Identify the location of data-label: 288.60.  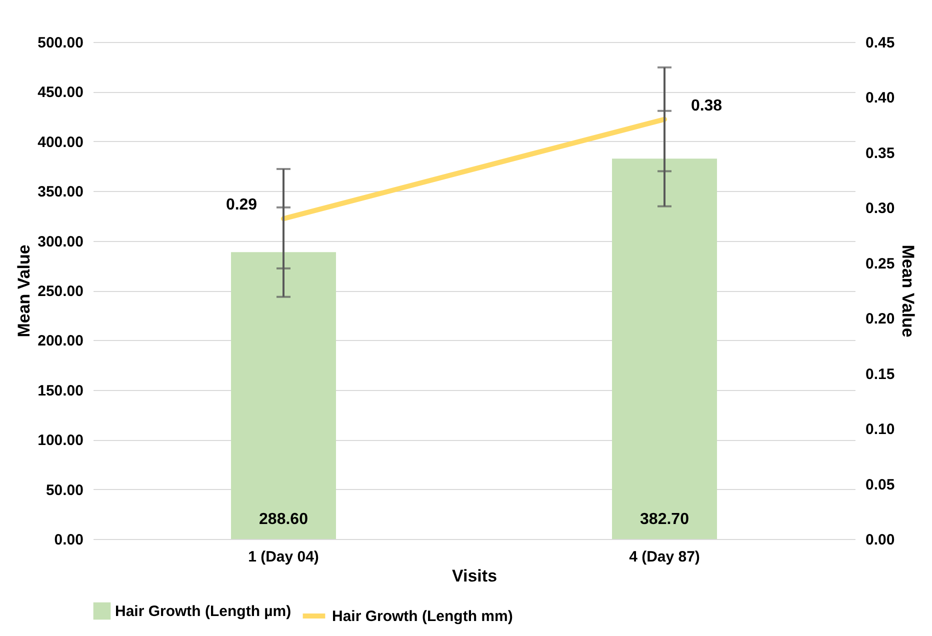
(283, 519).